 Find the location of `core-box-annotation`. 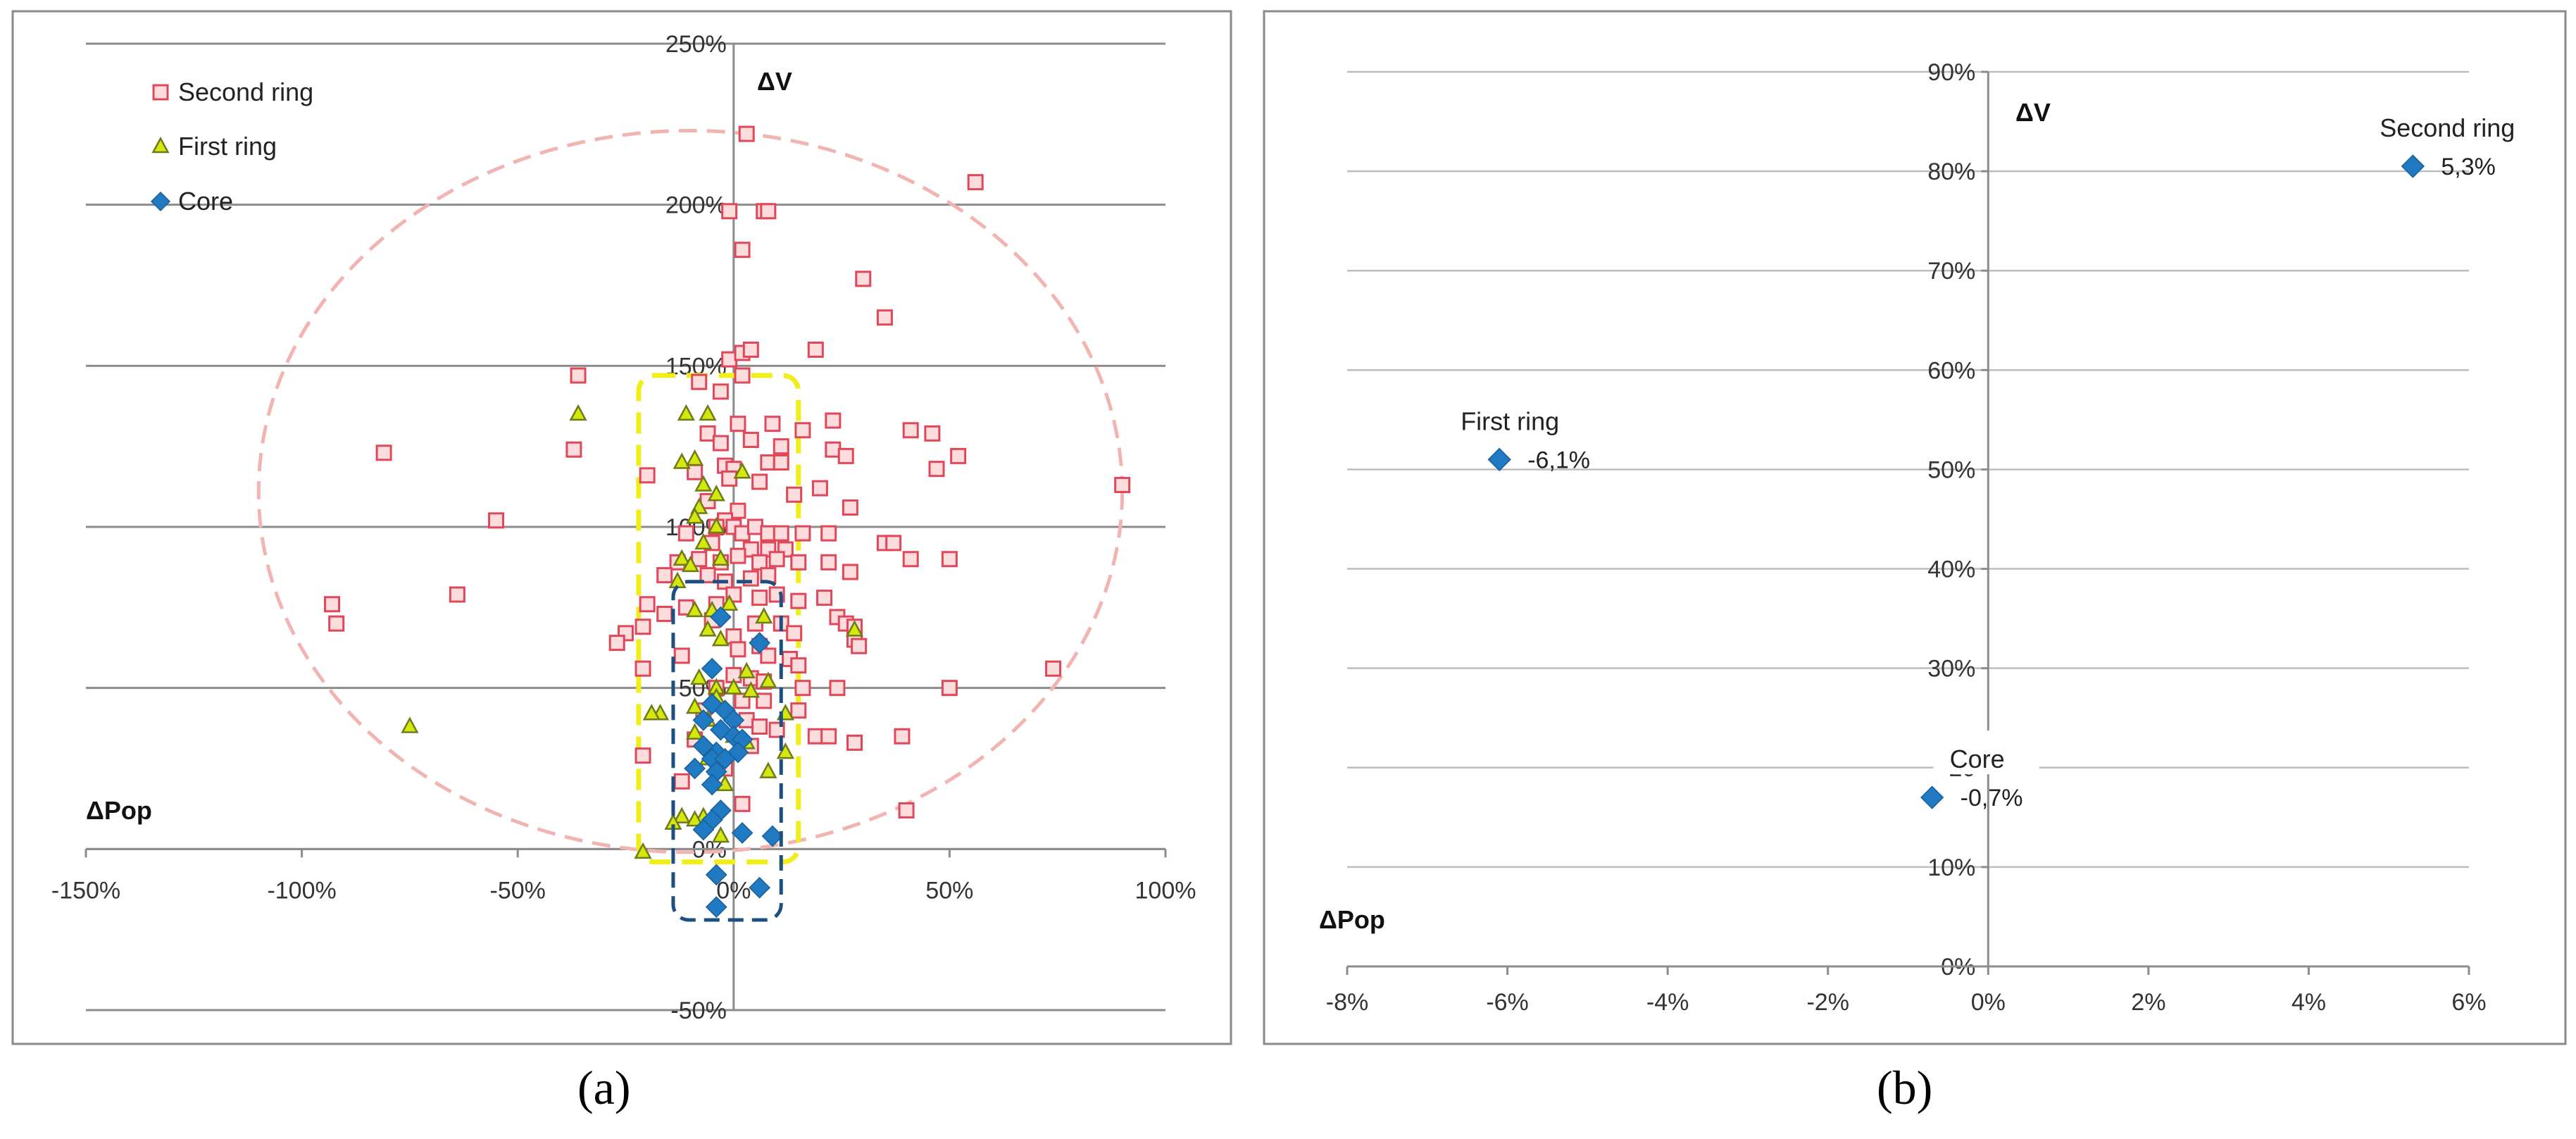

core-box-annotation is located at coordinates (727, 751).